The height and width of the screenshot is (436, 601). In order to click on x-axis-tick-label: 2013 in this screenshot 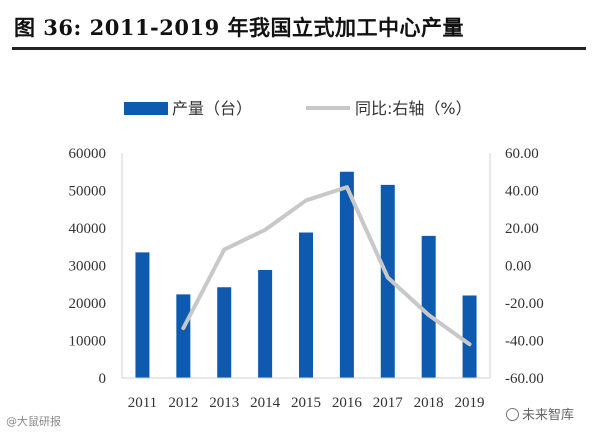, I will do `click(224, 403)`.